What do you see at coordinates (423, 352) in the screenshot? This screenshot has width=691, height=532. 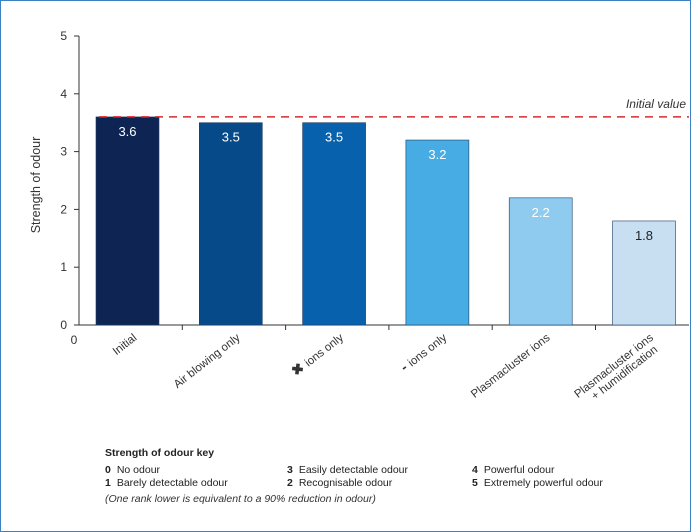 I see `x-tick-label: - ions only` at bounding box center [423, 352].